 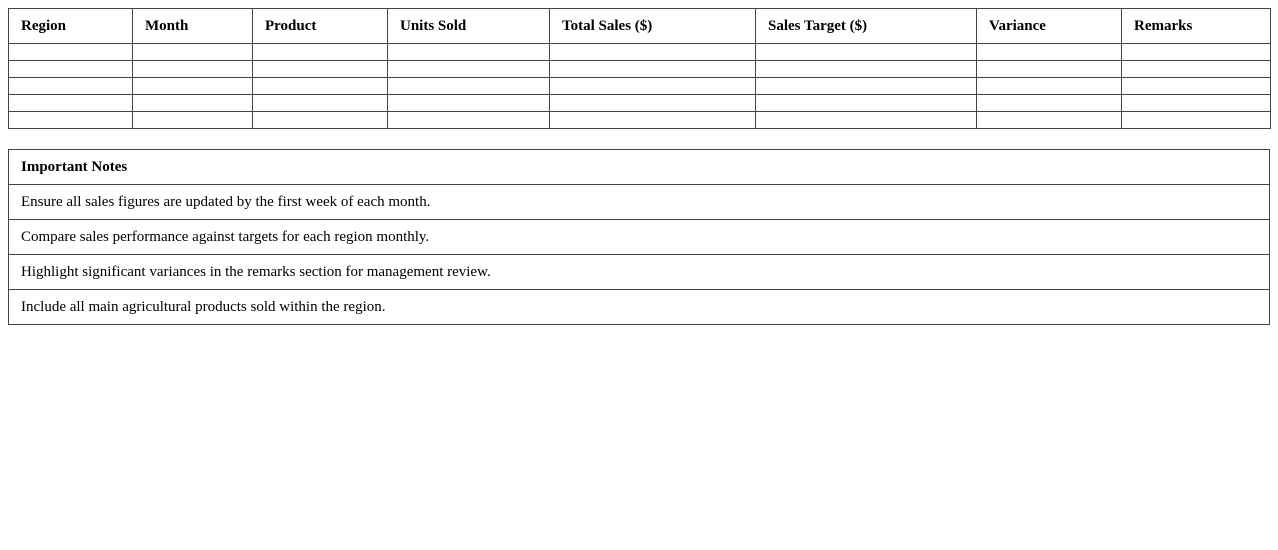 What do you see at coordinates (192, 26) in the screenshot?
I see `column-header: Month` at bounding box center [192, 26].